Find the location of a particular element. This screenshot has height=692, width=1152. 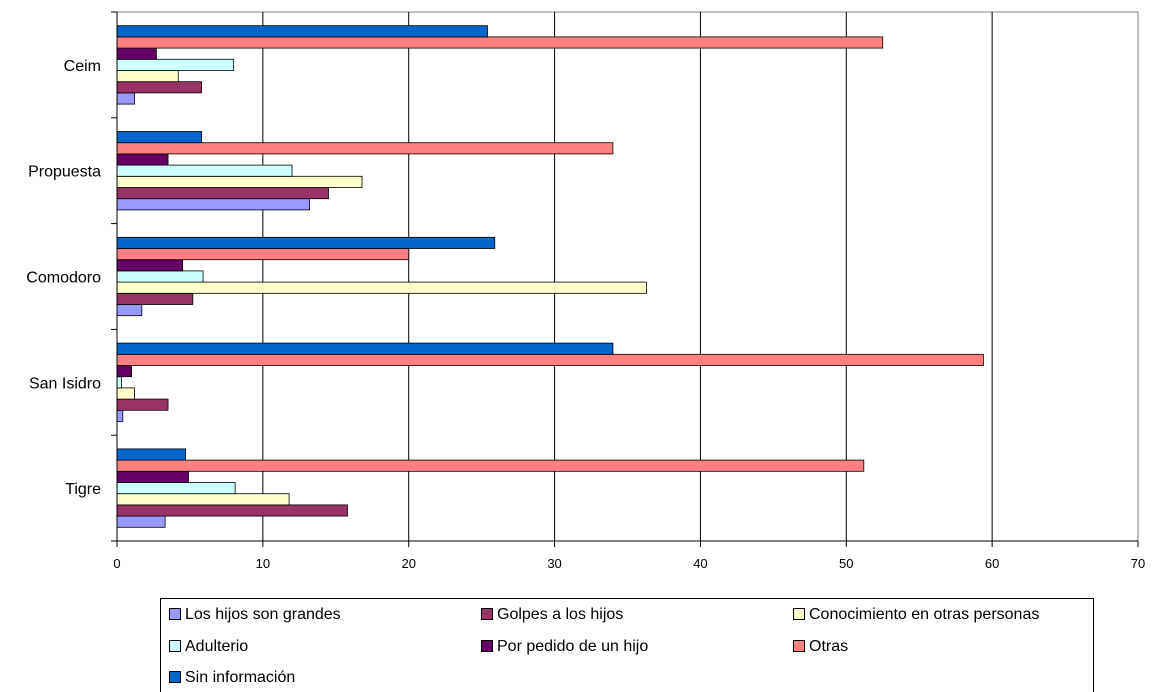

x-tick-label: 10 is located at coordinates (263, 563).